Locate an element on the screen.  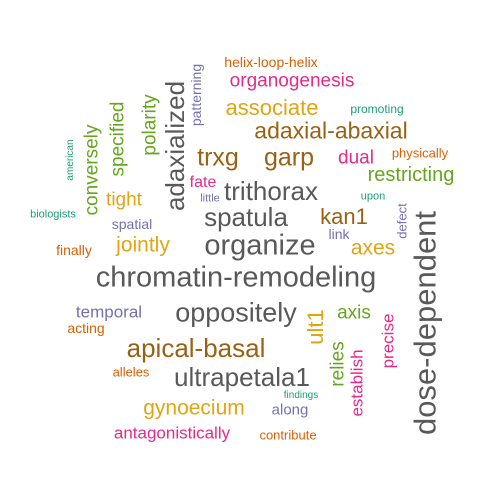
word-dual: dual is located at coordinates (356, 158).